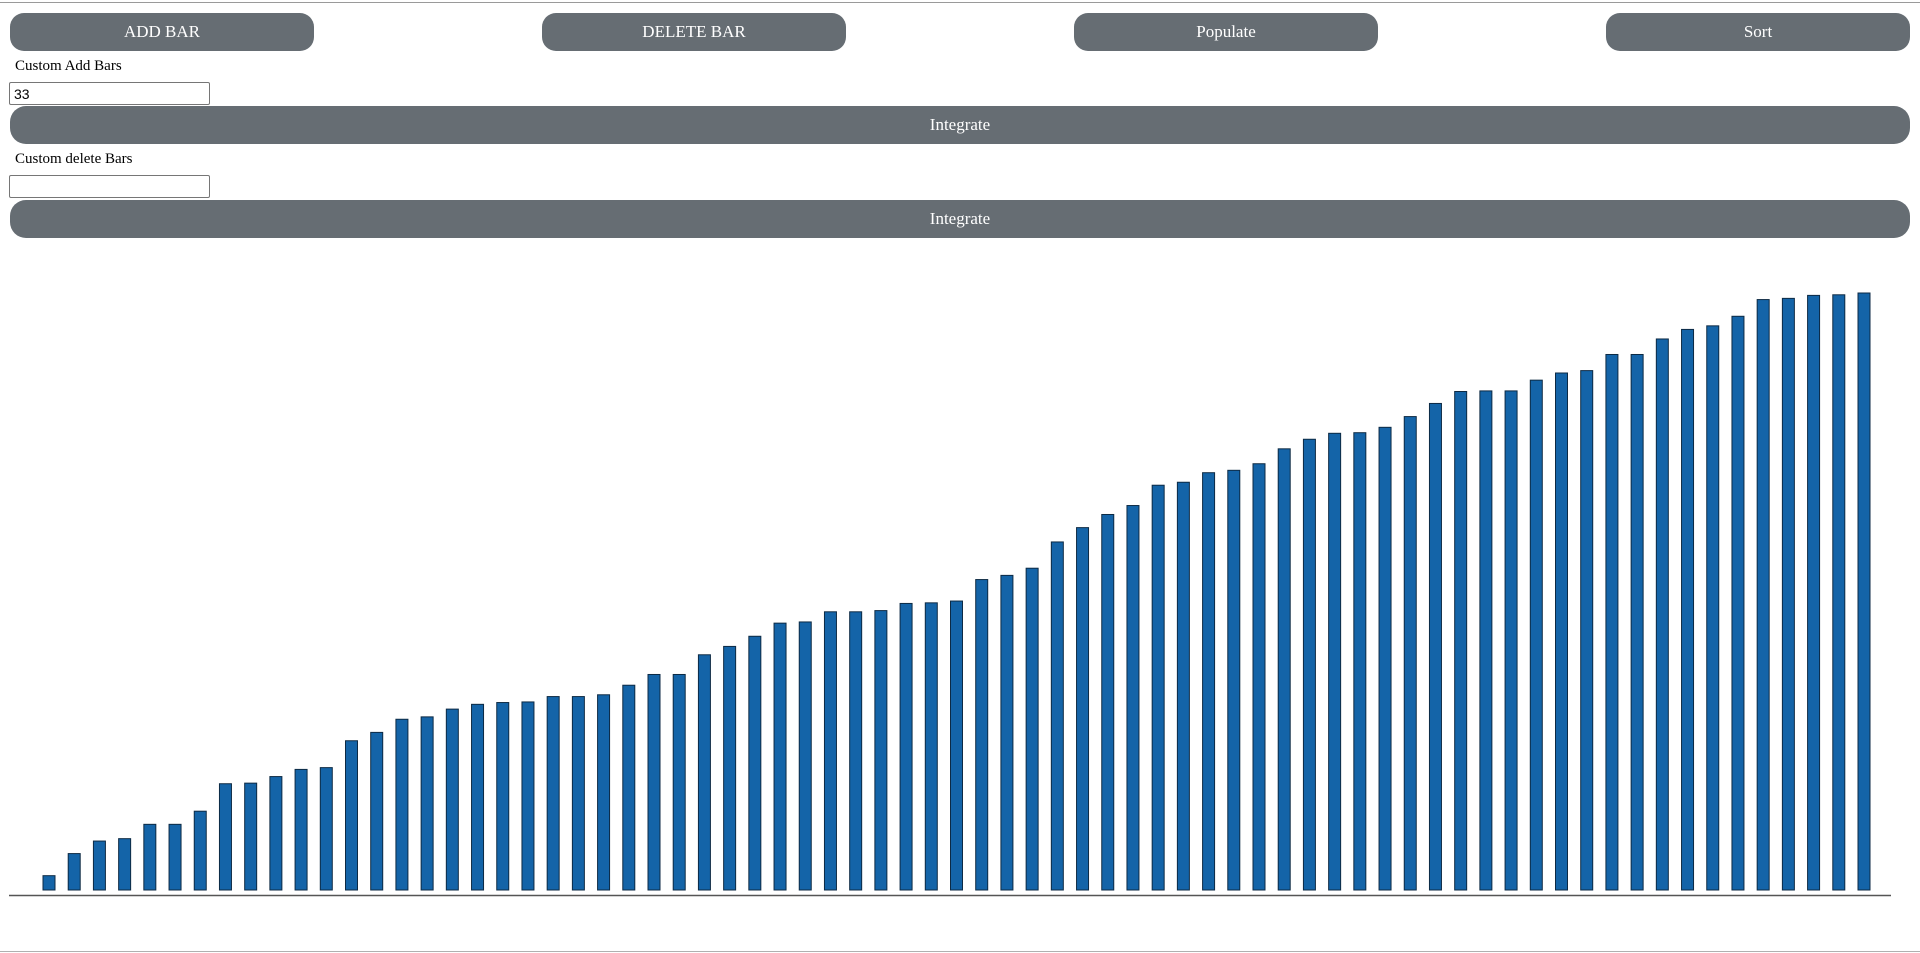 The height and width of the screenshot is (953, 1920). What do you see at coordinates (109, 93) in the screenshot?
I see `custom-add-bars-input` at bounding box center [109, 93].